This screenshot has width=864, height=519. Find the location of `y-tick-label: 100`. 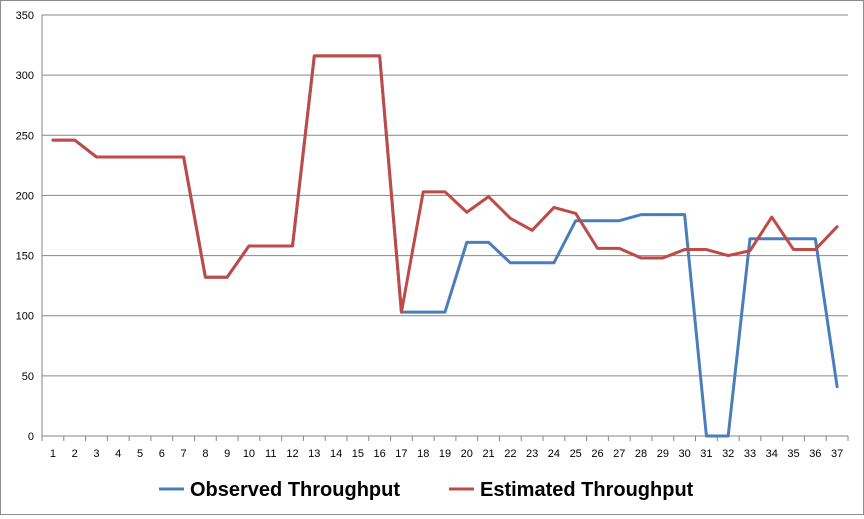

y-tick-label: 100 is located at coordinates (25, 317).